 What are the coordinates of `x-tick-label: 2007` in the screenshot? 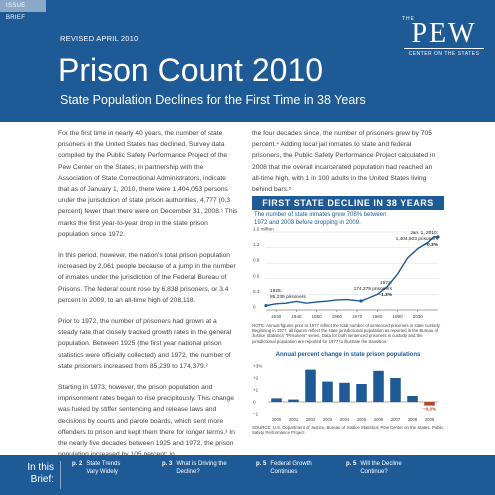 It's located at (396, 419).